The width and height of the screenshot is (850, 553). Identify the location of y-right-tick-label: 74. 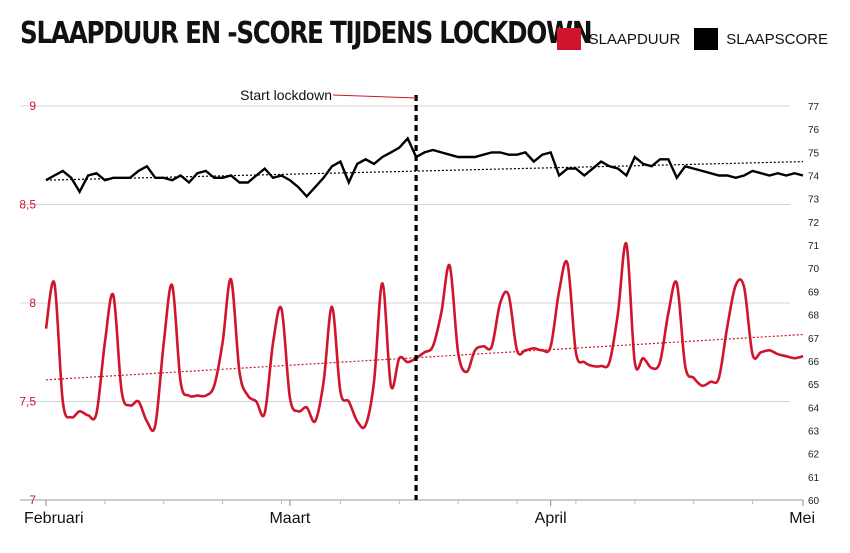
(814, 177).